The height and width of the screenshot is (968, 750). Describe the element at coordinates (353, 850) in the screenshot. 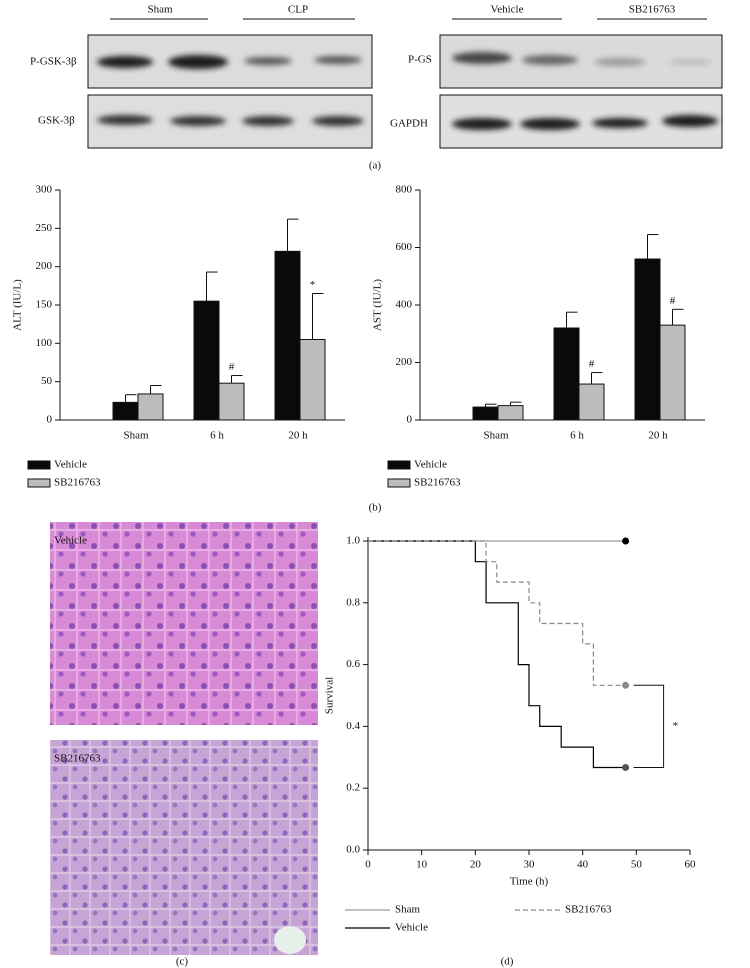

I see `y-tick-label: 0.0` at that location.